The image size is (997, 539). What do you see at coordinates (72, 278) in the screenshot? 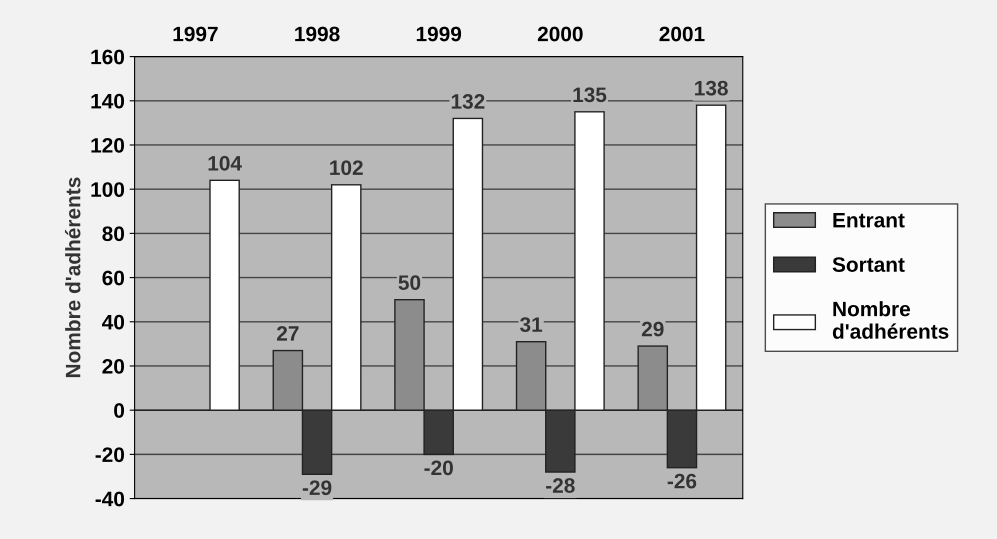
I see `y-axis-title: Nombre d'adhérents` at bounding box center [72, 278].